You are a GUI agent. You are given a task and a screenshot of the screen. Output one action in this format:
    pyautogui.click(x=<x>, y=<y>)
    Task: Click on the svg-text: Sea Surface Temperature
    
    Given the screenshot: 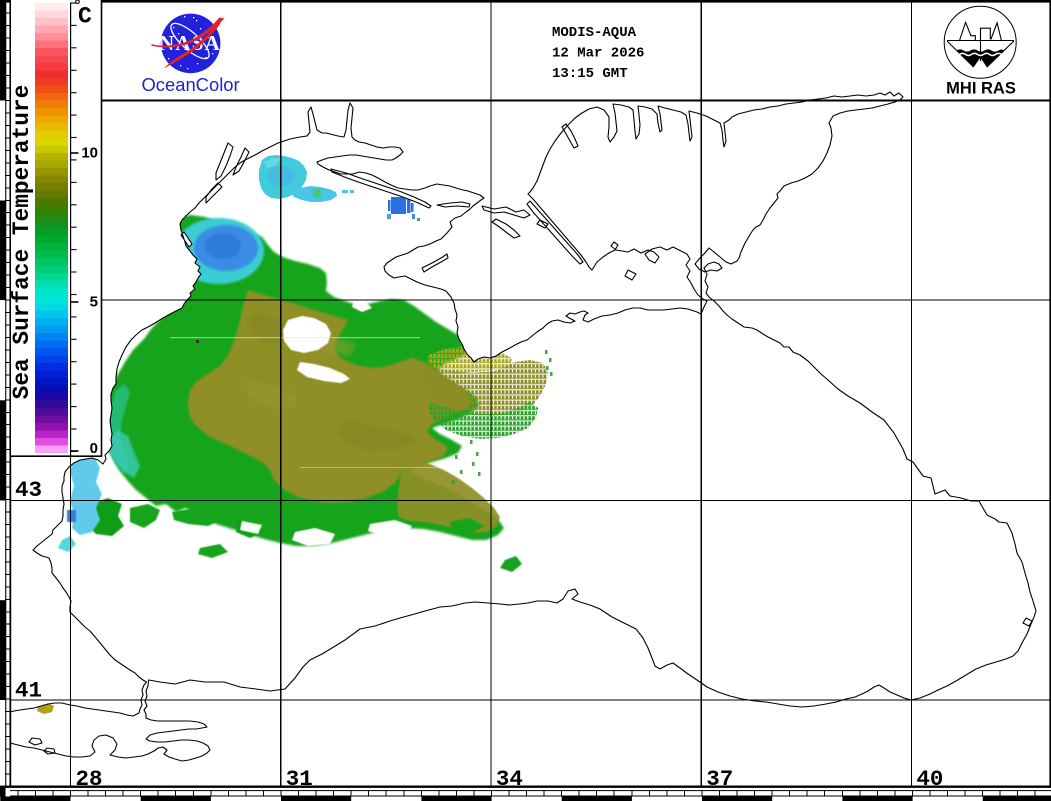 What is the action you would take?
    pyautogui.click(x=22, y=242)
    